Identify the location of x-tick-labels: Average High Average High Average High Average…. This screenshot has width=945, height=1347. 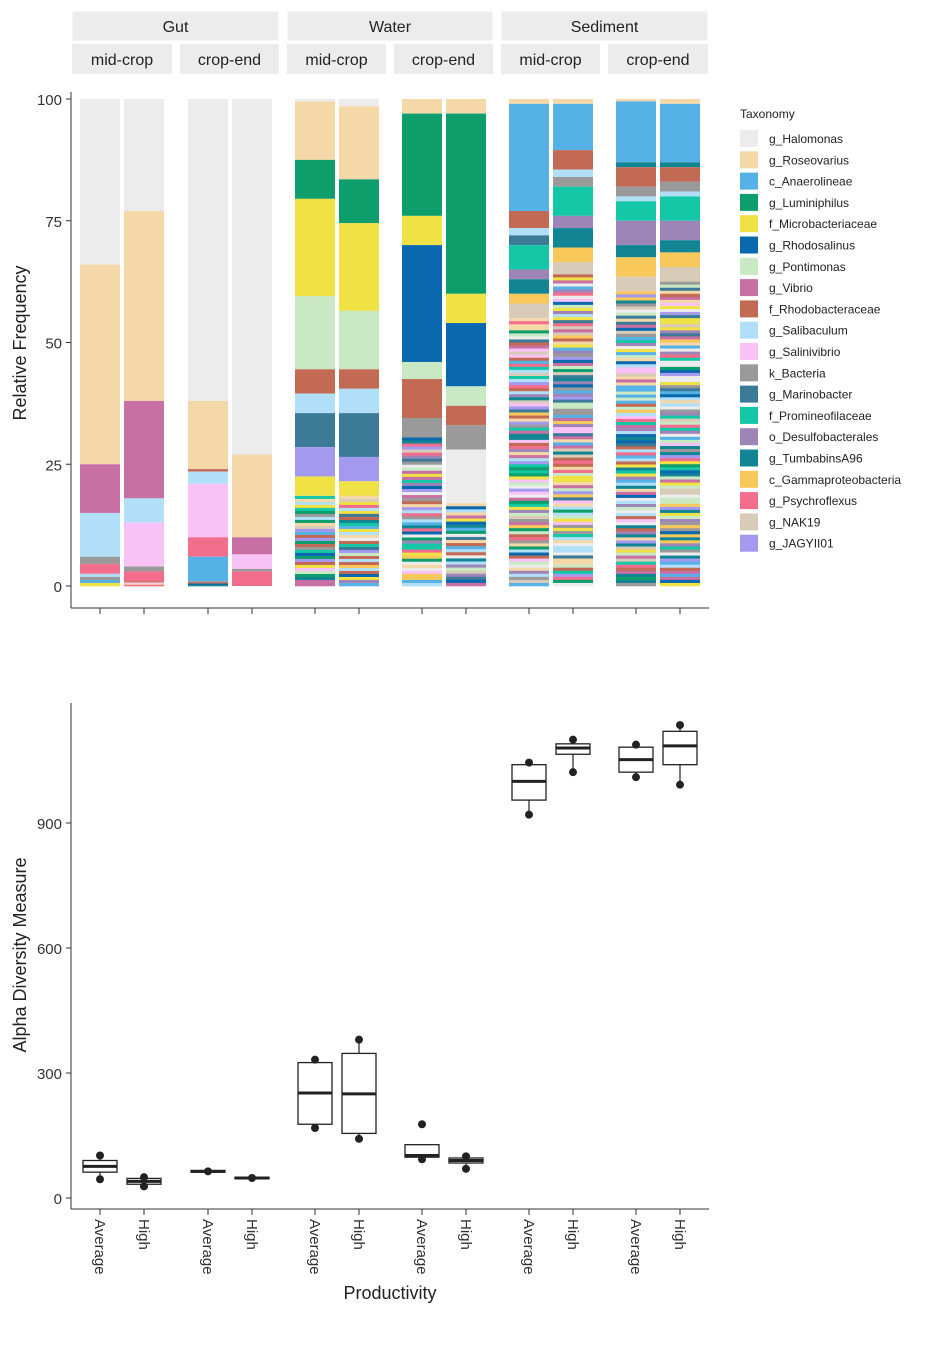
(389, 1242).